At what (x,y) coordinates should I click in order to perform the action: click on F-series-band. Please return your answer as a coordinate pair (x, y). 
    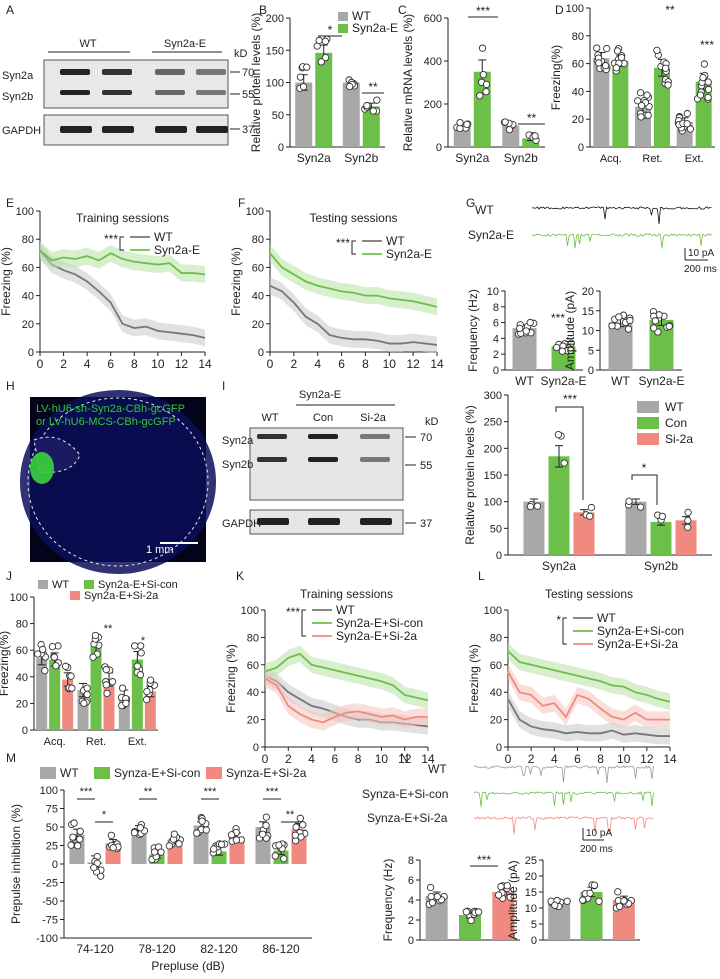
    Looking at the image, I should click on (353, 280).